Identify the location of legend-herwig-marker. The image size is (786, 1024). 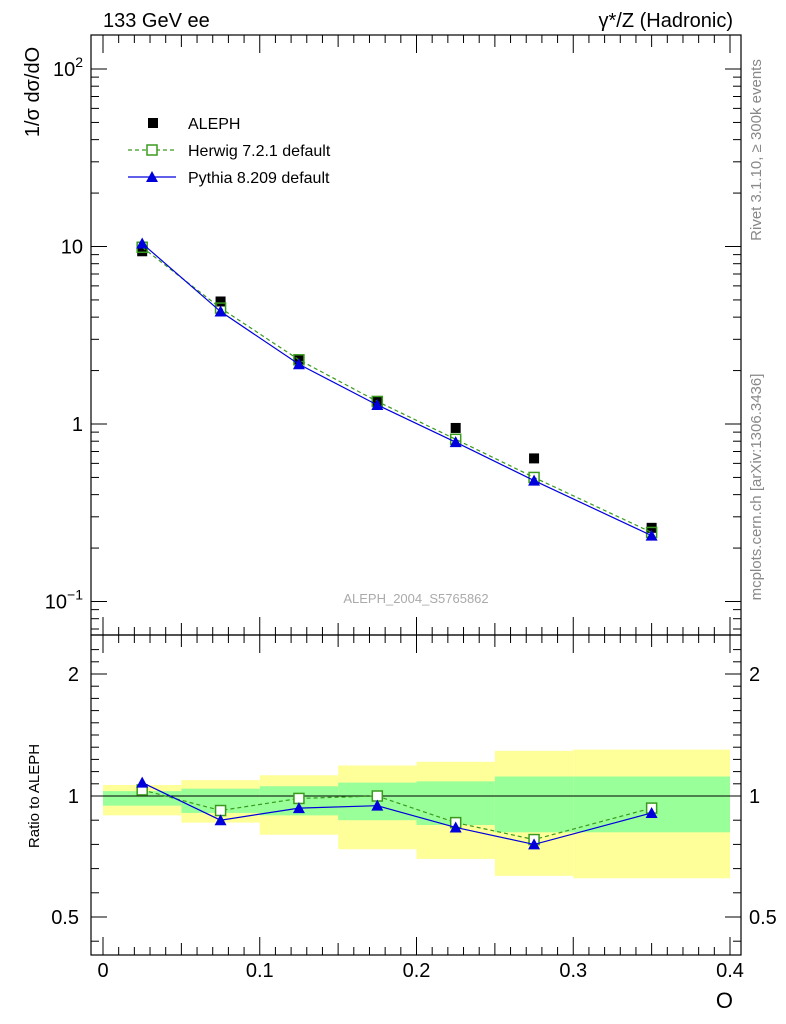
(152, 150).